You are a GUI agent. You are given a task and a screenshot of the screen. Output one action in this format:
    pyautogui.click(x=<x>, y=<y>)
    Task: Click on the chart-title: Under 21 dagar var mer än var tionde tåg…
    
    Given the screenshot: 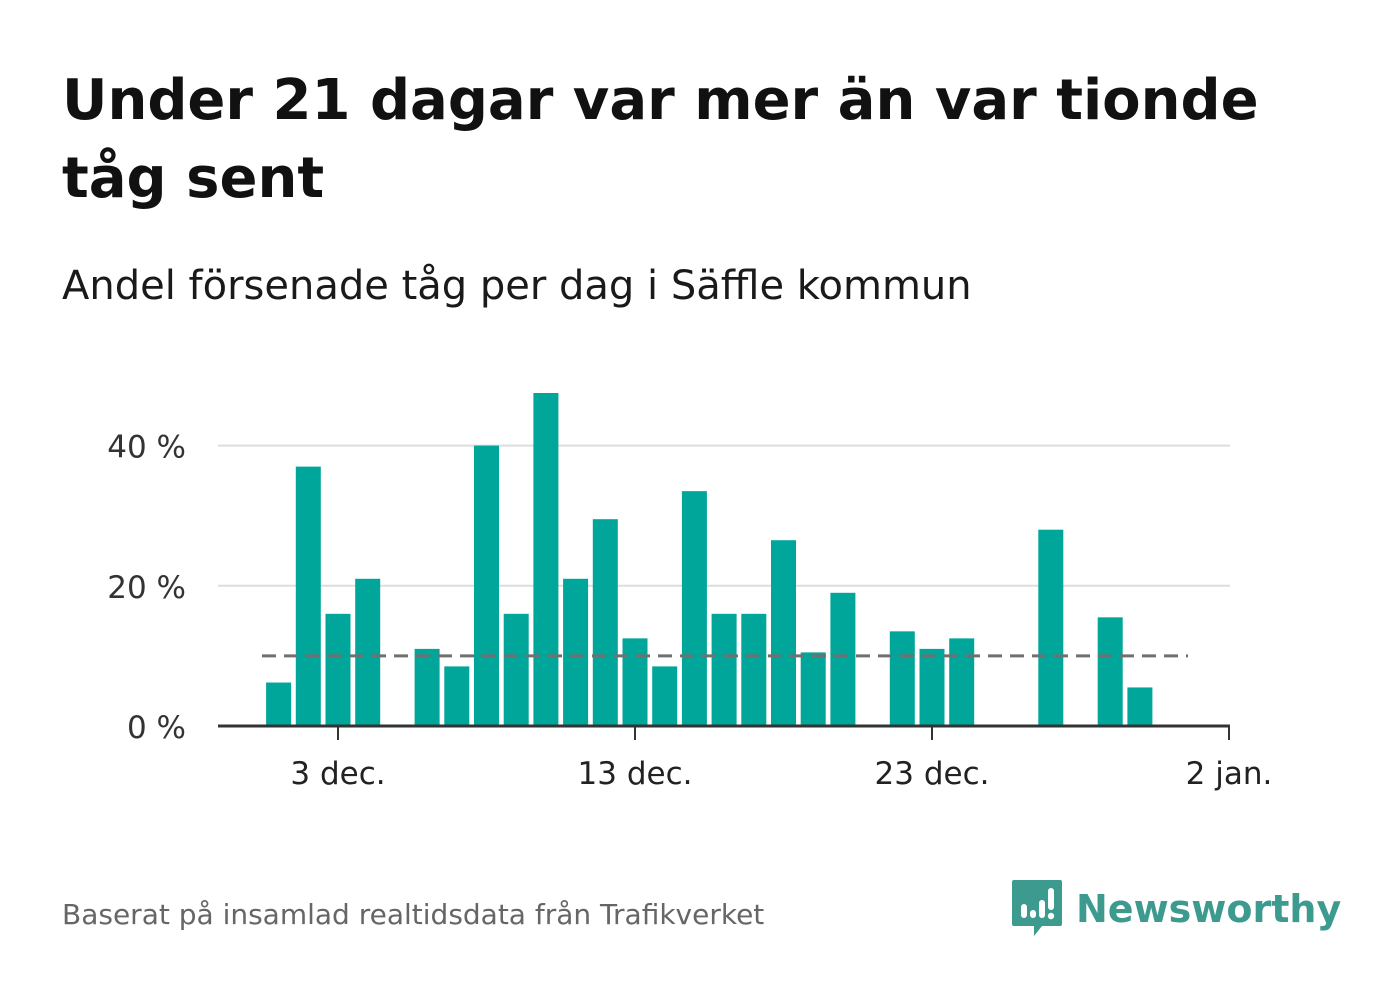 What is the action you would take?
    pyautogui.click(x=660, y=139)
    